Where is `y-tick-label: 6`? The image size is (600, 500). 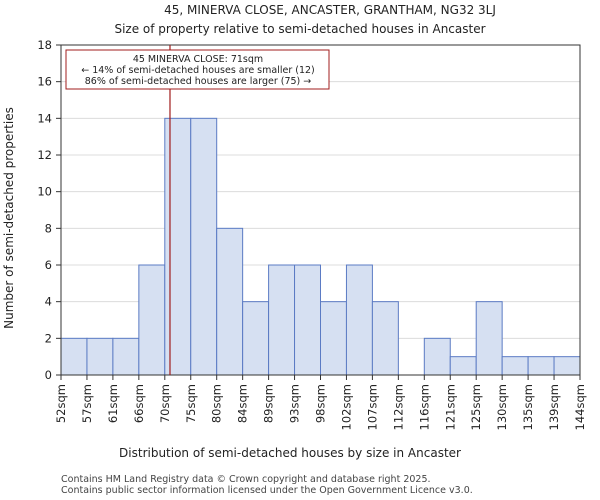 y-tick-label: 6 is located at coordinates (48, 265).